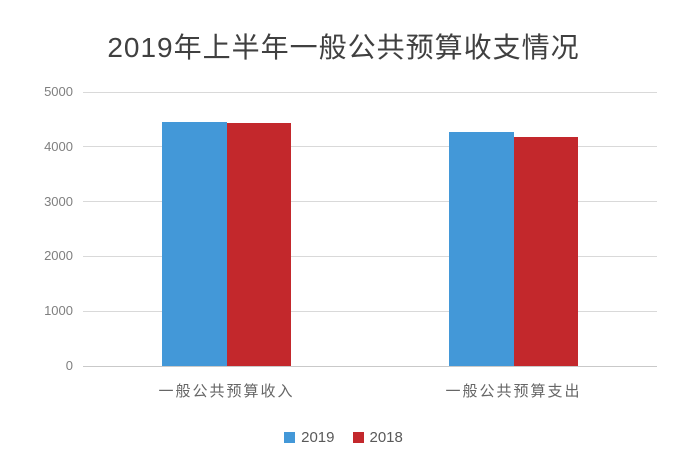 Image resolution: width=687 pixels, height=466 pixels. I want to click on category-label: 一般公共预算支出, so click(513, 391).